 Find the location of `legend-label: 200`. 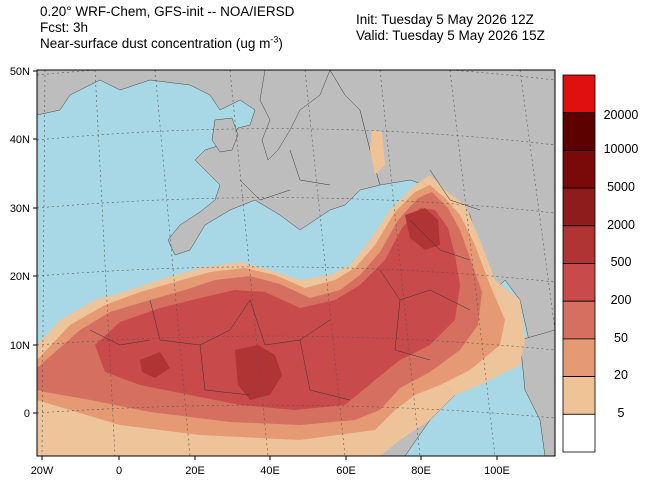

legend-label: 200 is located at coordinates (621, 300).